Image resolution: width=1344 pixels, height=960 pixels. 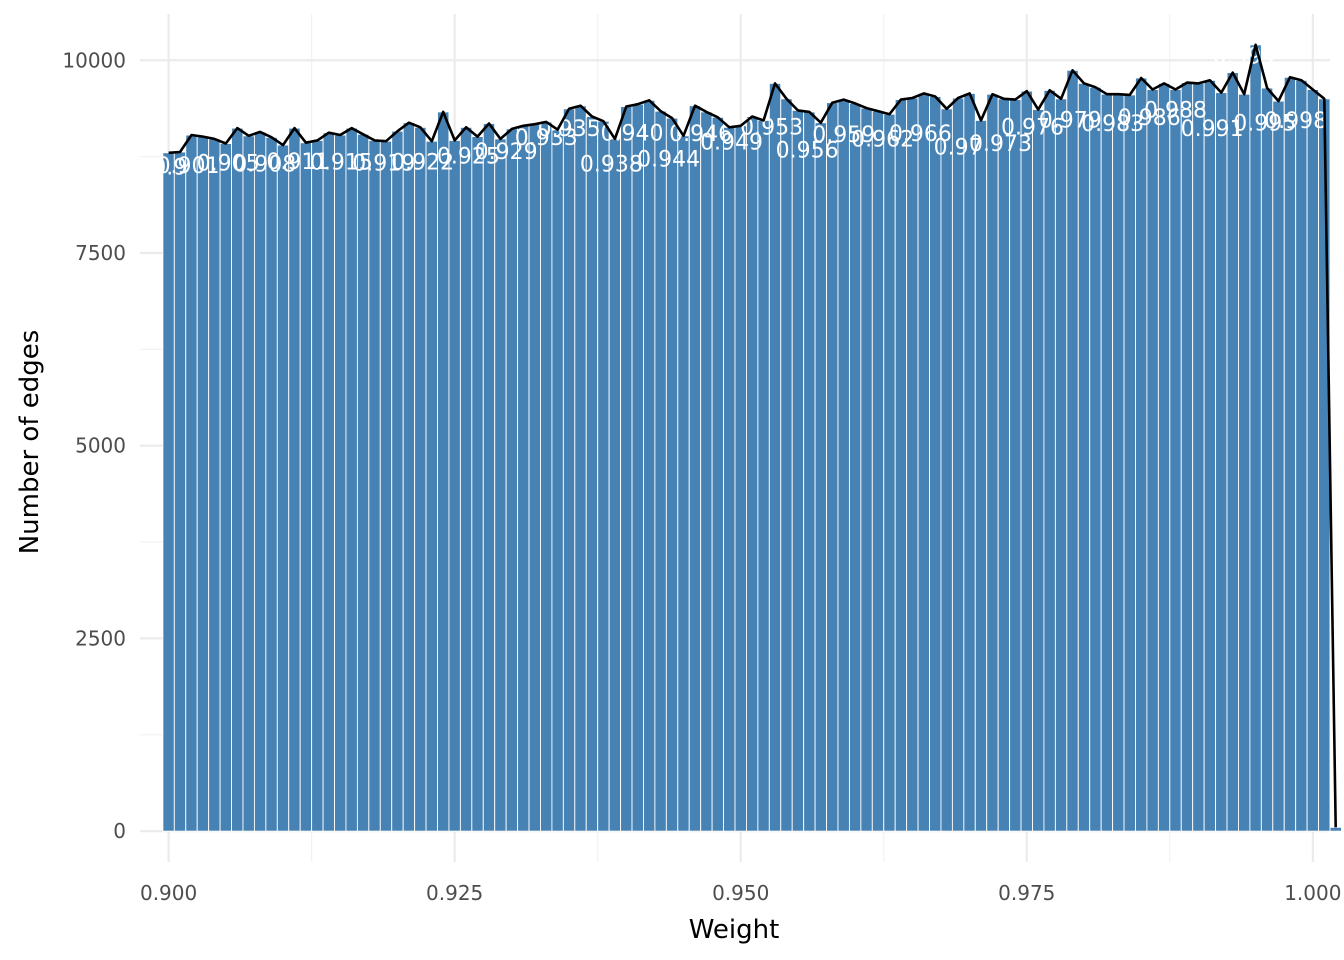 I want to click on bar-value-label: 0.9, so click(x=169, y=167).